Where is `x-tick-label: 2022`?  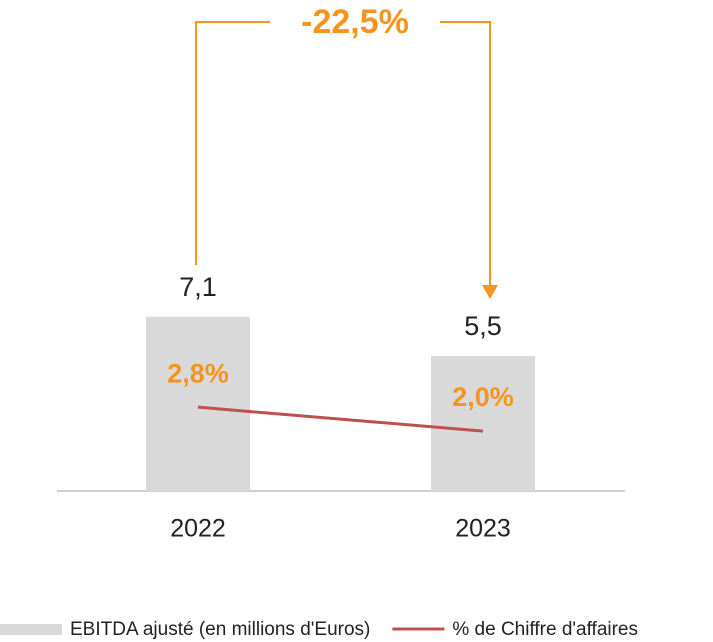
x-tick-label: 2022 is located at coordinates (198, 529).